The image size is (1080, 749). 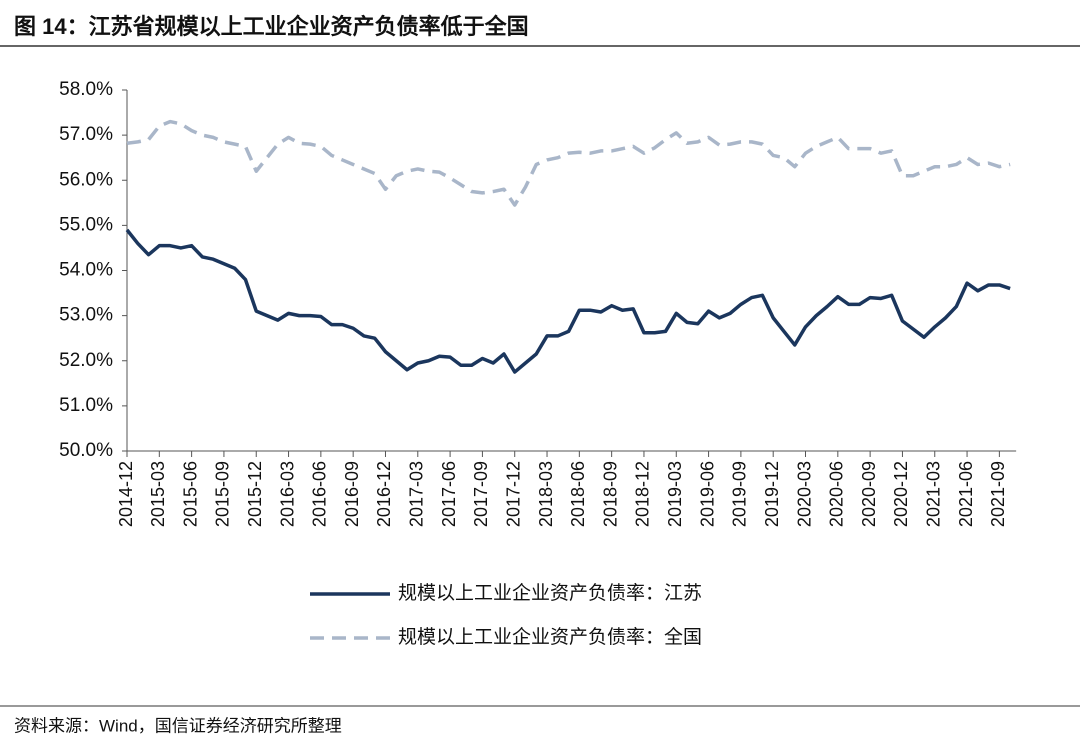 What do you see at coordinates (804, 494) in the screenshot?
I see `x-tick-label: 2020-03` at bounding box center [804, 494].